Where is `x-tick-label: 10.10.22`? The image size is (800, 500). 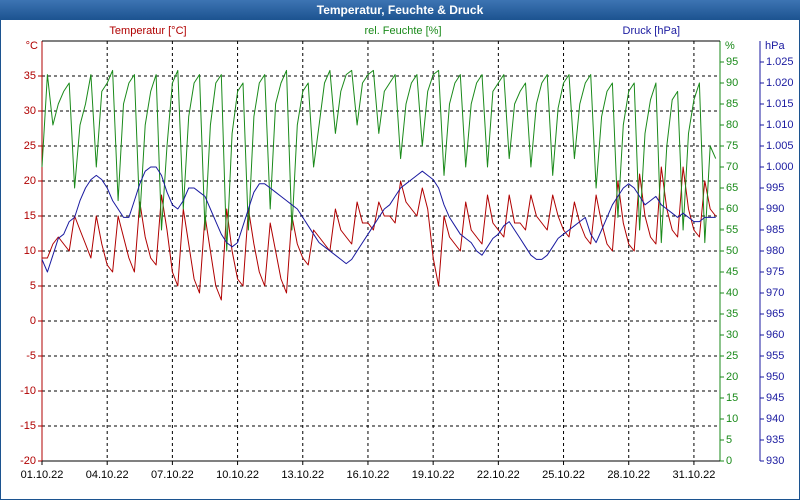
x-tick-label: 10.10.22 is located at coordinates (237, 475).